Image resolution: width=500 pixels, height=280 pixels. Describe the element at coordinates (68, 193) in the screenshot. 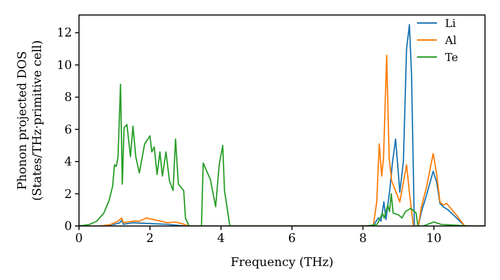

I see `y-tick-label: 2` at that location.